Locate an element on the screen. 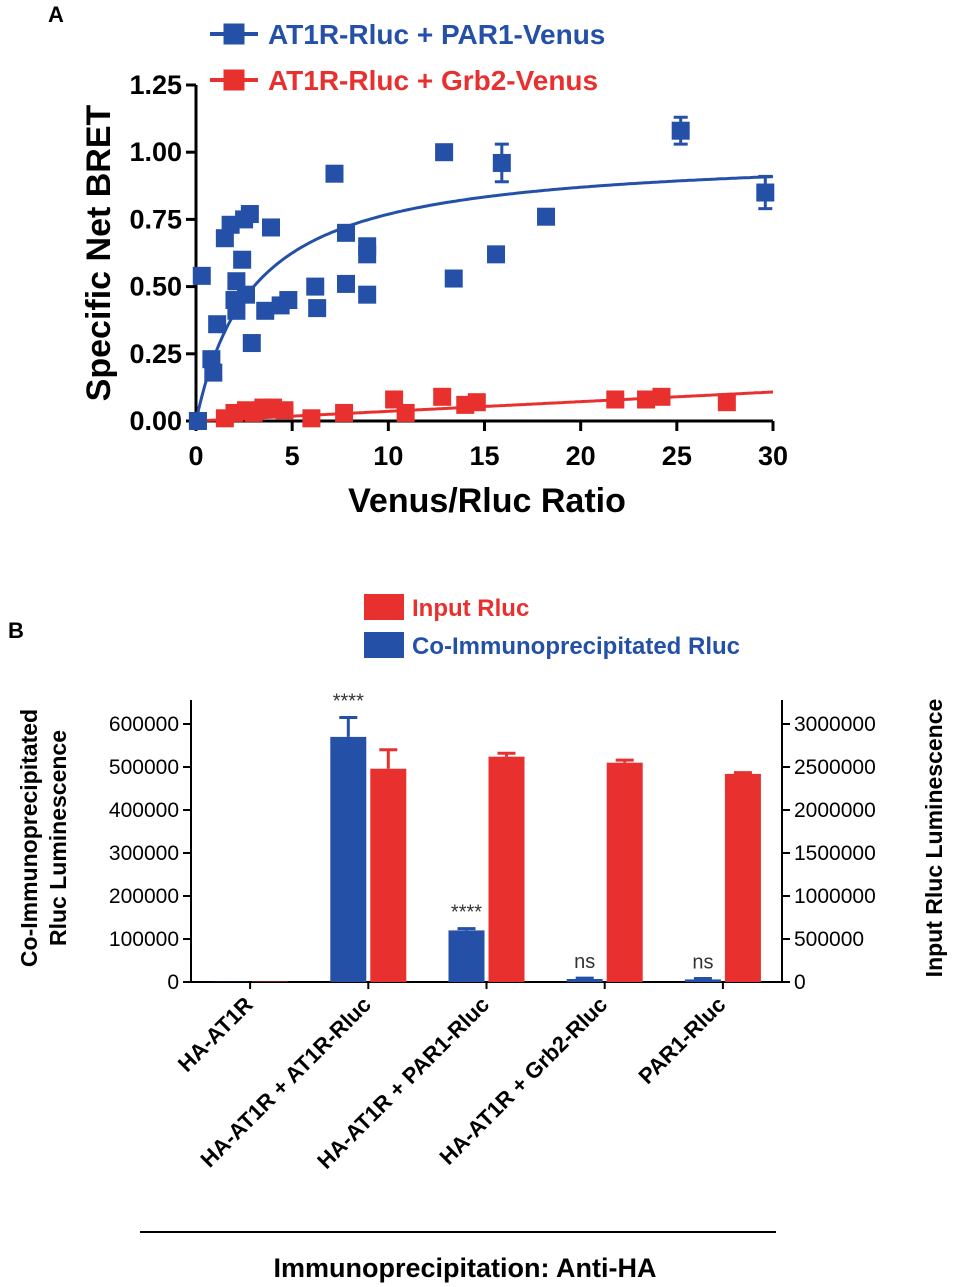 The image size is (957, 1287). category-label: PAR1-Rluc is located at coordinates (682, 1040).